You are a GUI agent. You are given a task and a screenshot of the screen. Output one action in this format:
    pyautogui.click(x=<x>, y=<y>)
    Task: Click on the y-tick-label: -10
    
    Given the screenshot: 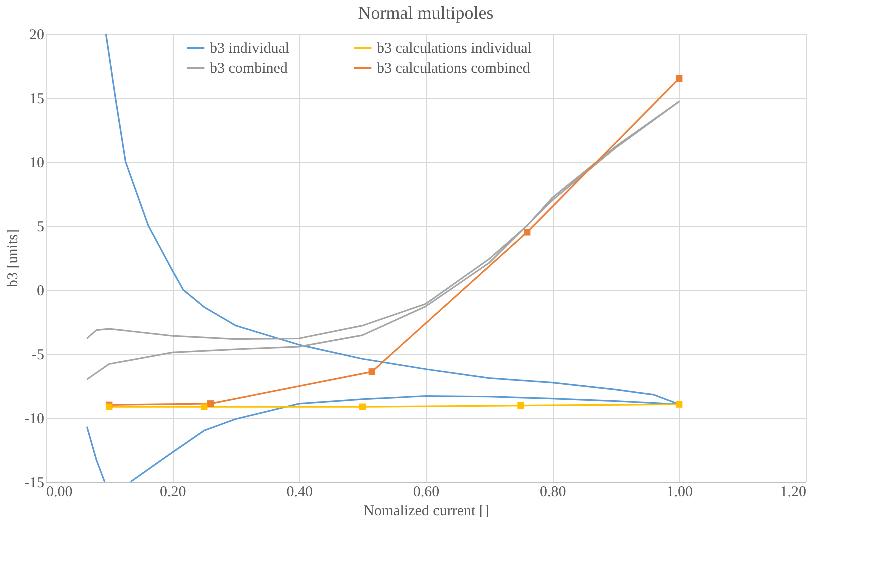 What is the action you would take?
    pyautogui.click(x=34, y=420)
    